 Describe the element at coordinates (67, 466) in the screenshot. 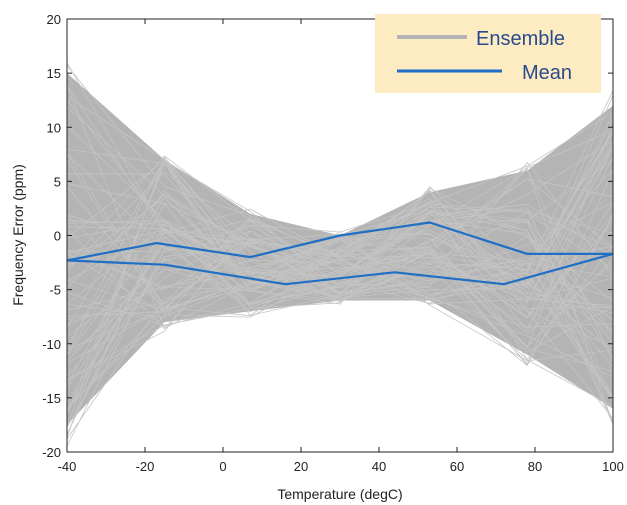

I see `x-tick-label: -40` at that location.